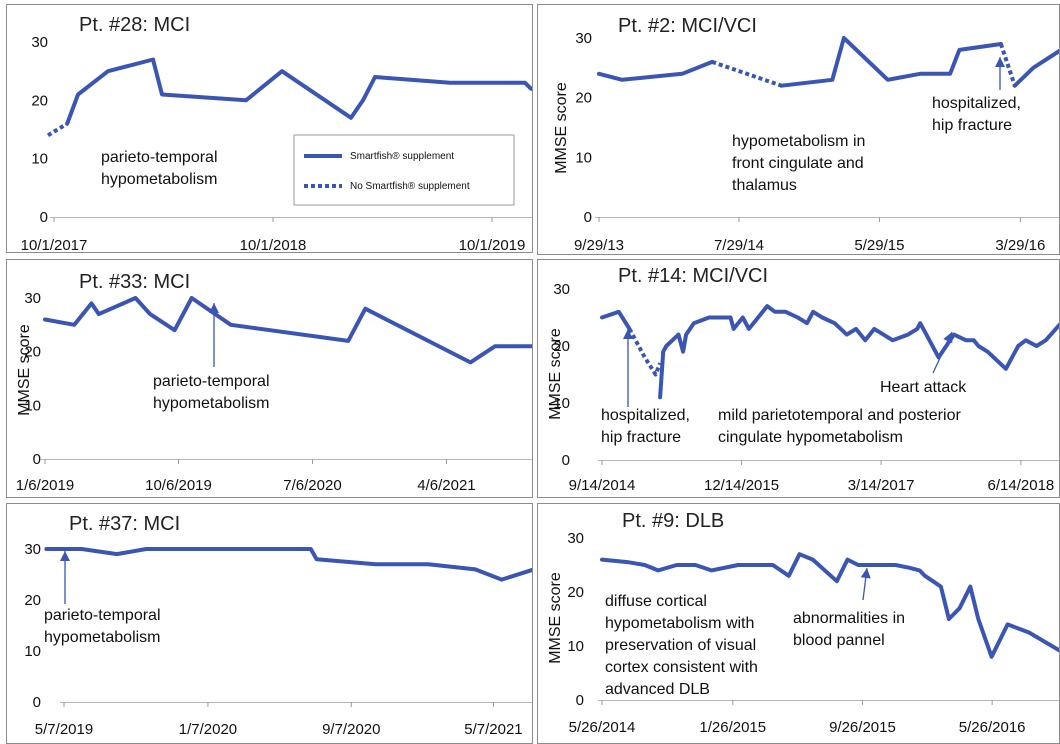 The image size is (1060, 744). Describe the element at coordinates (741, 485) in the screenshot. I see `x-tick-label: 12/14/2015` at that location.